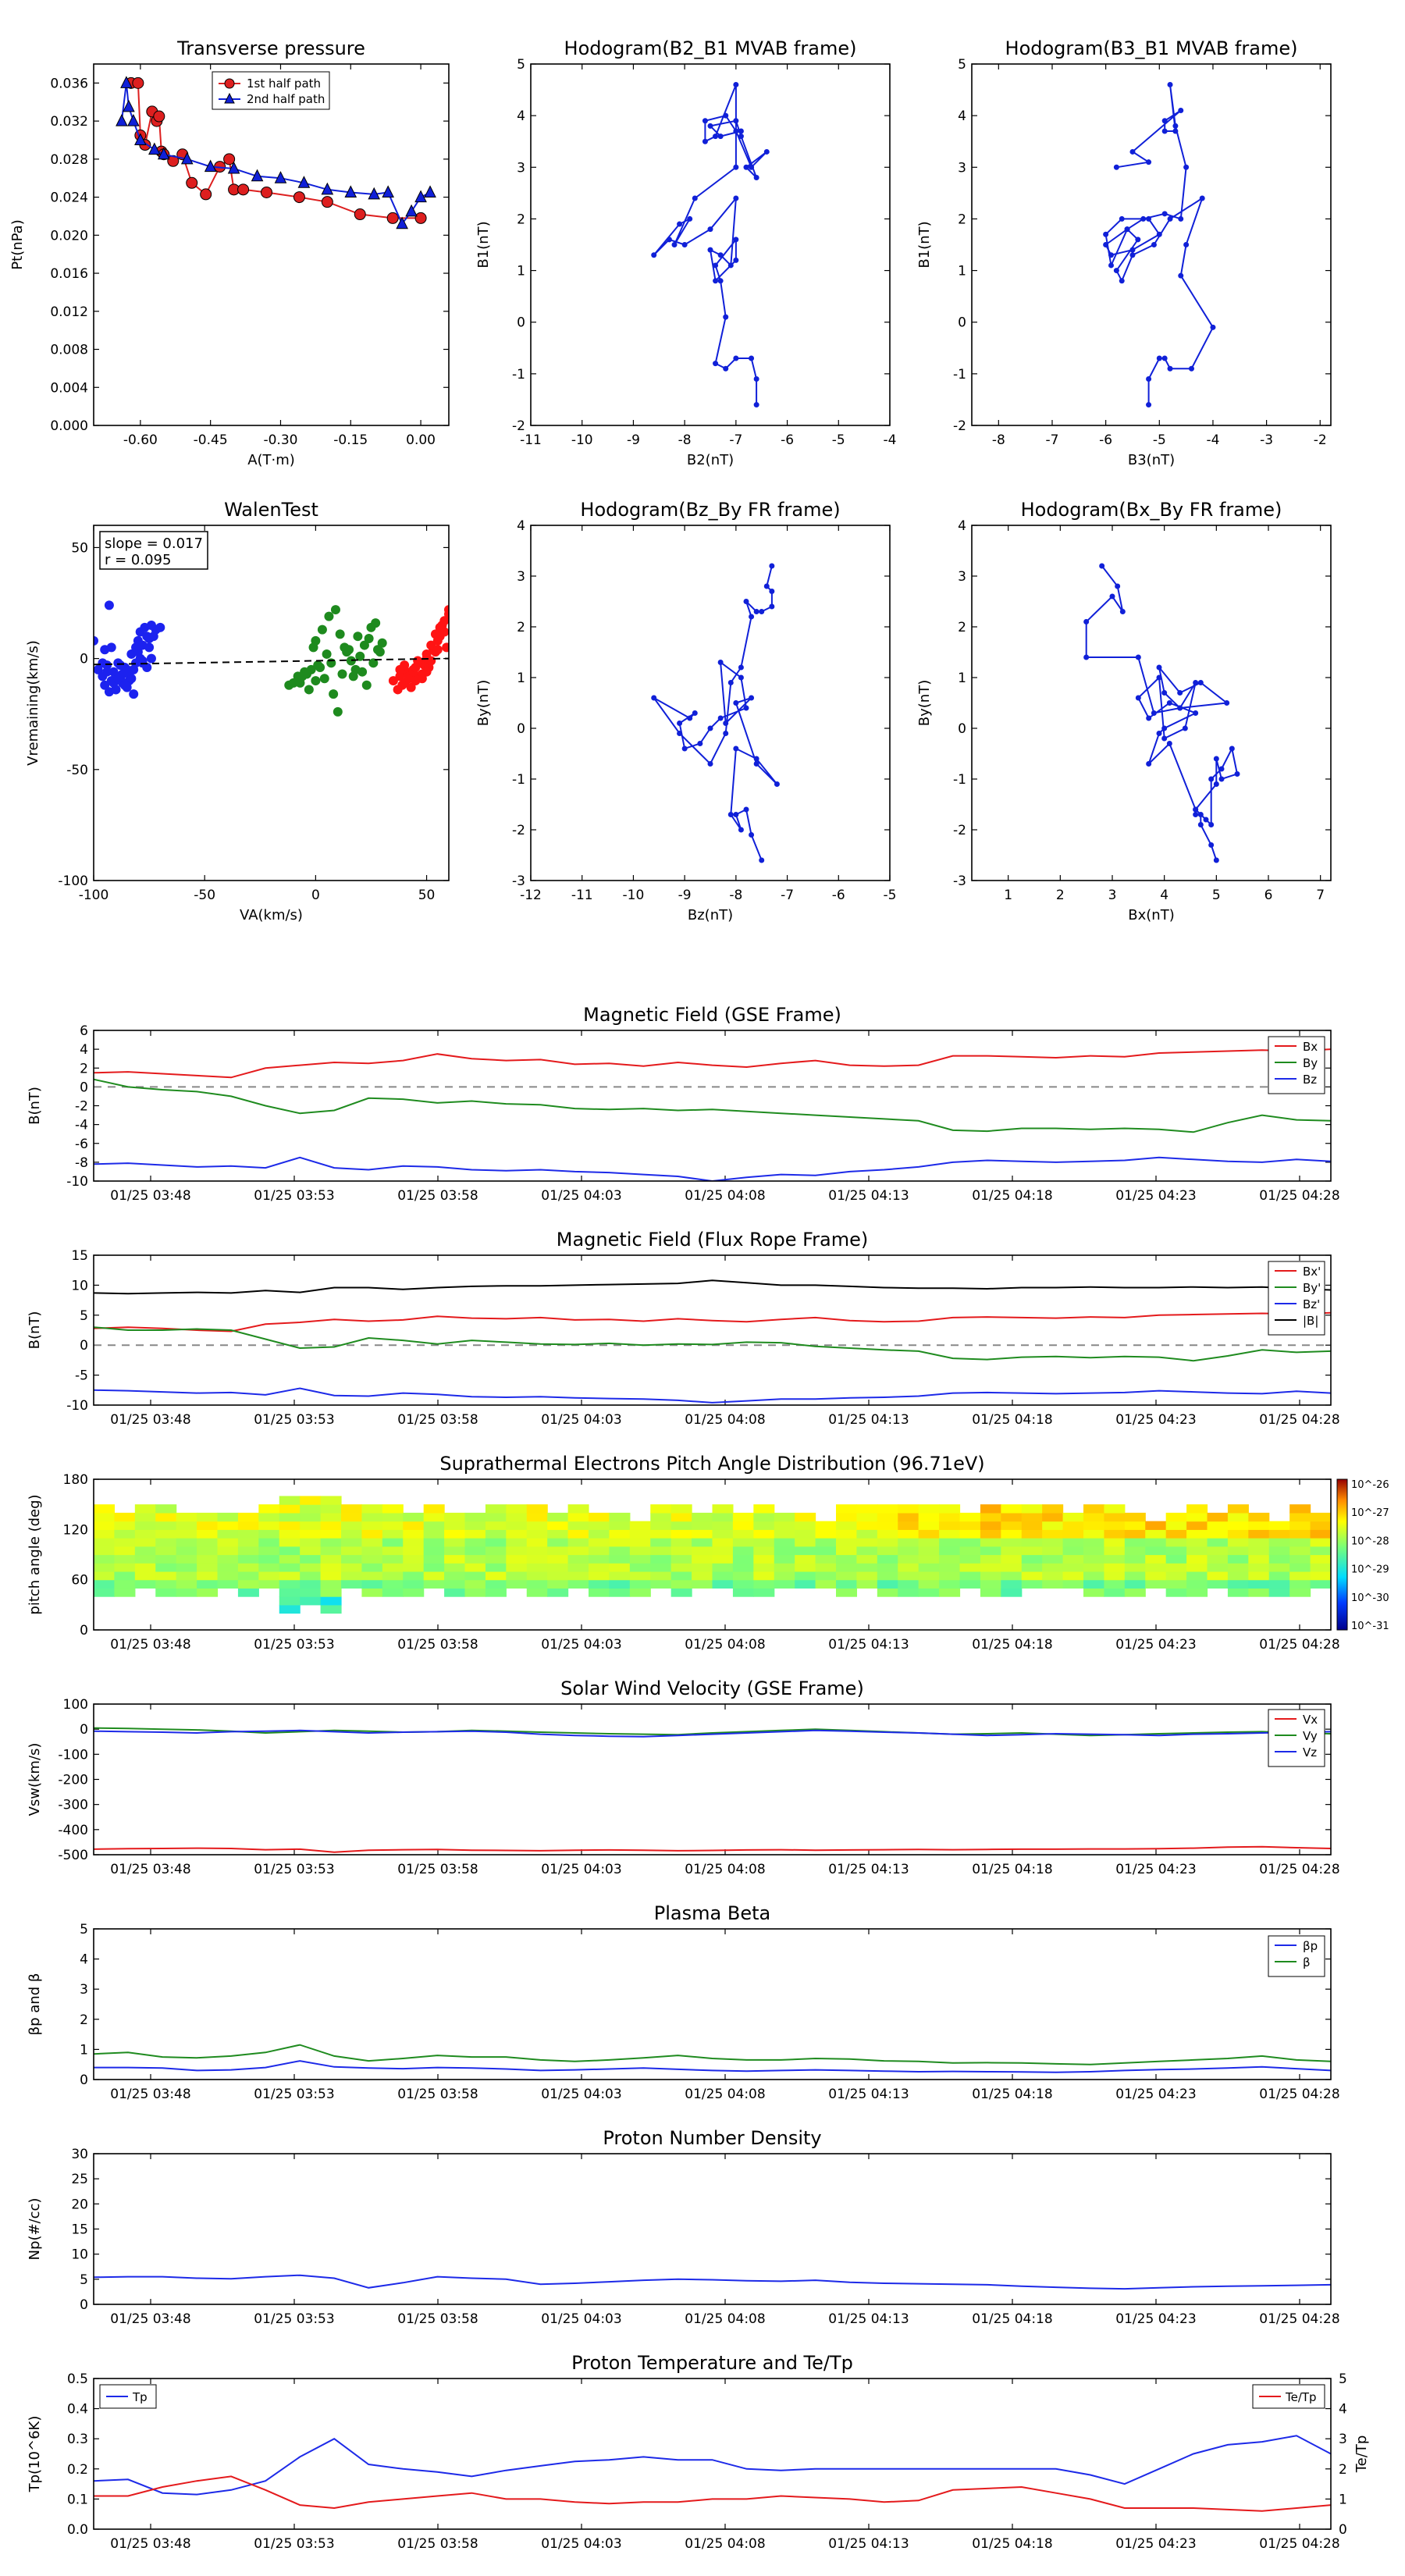 The width and height of the screenshot is (1405, 2576). Describe the element at coordinates (140, 2397) in the screenshot. I see `legend-label: Tp` at that location.